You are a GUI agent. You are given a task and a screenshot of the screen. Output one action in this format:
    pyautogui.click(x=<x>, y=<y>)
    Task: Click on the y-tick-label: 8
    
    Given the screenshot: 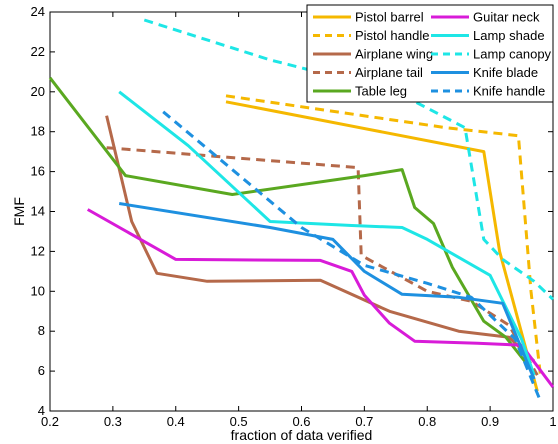 What is the action you would take?
    pyautogui.click(x=41, y=330)
    